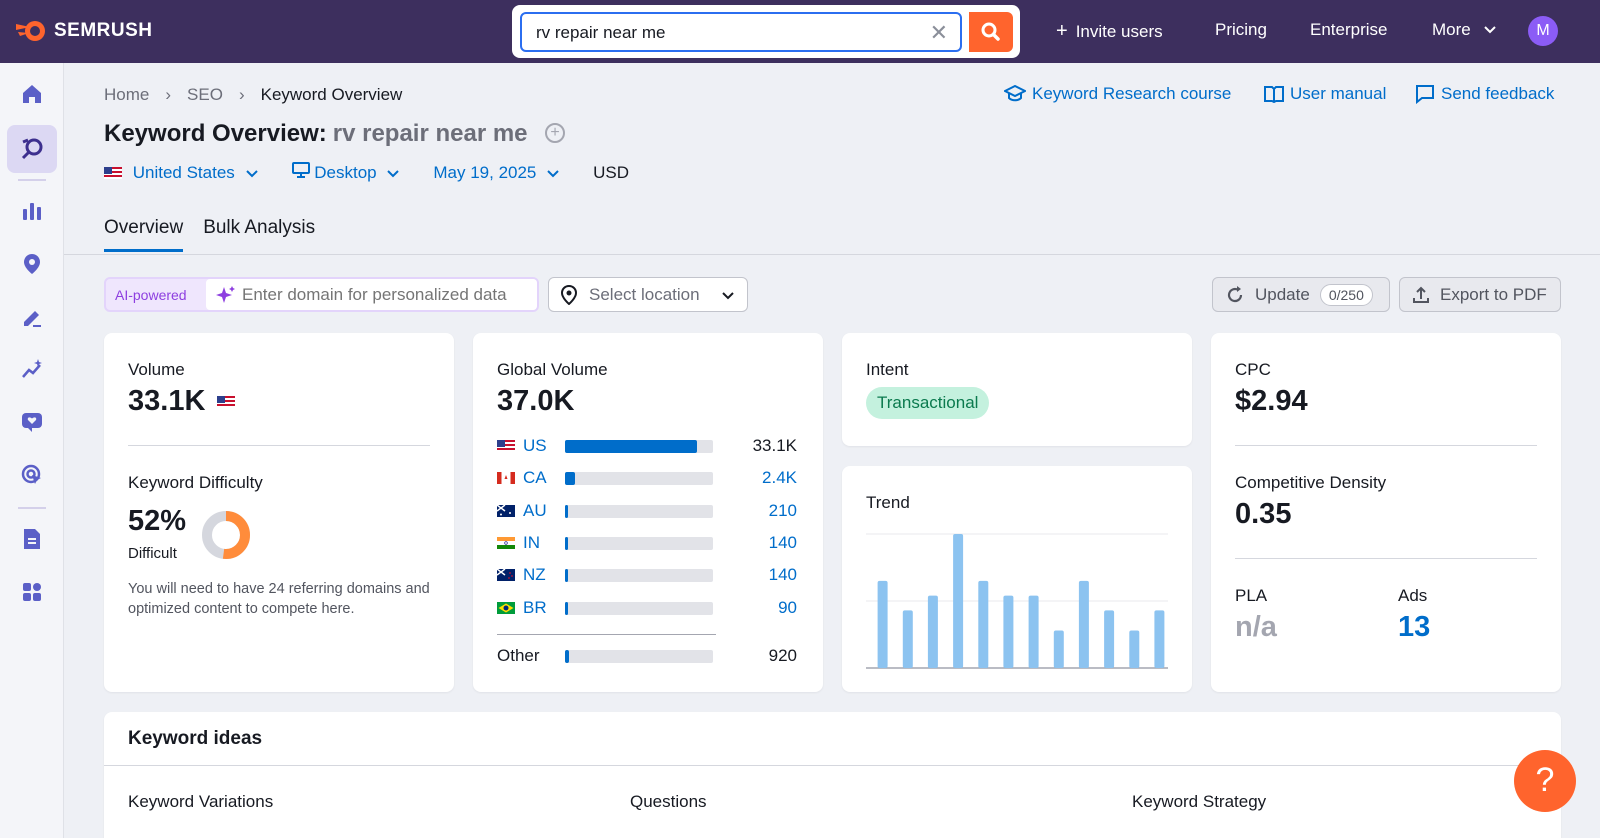 Image resolution: width=1600 pixels, height=838 pixels. I want to click on difficulty-arc, so click(226, 535).